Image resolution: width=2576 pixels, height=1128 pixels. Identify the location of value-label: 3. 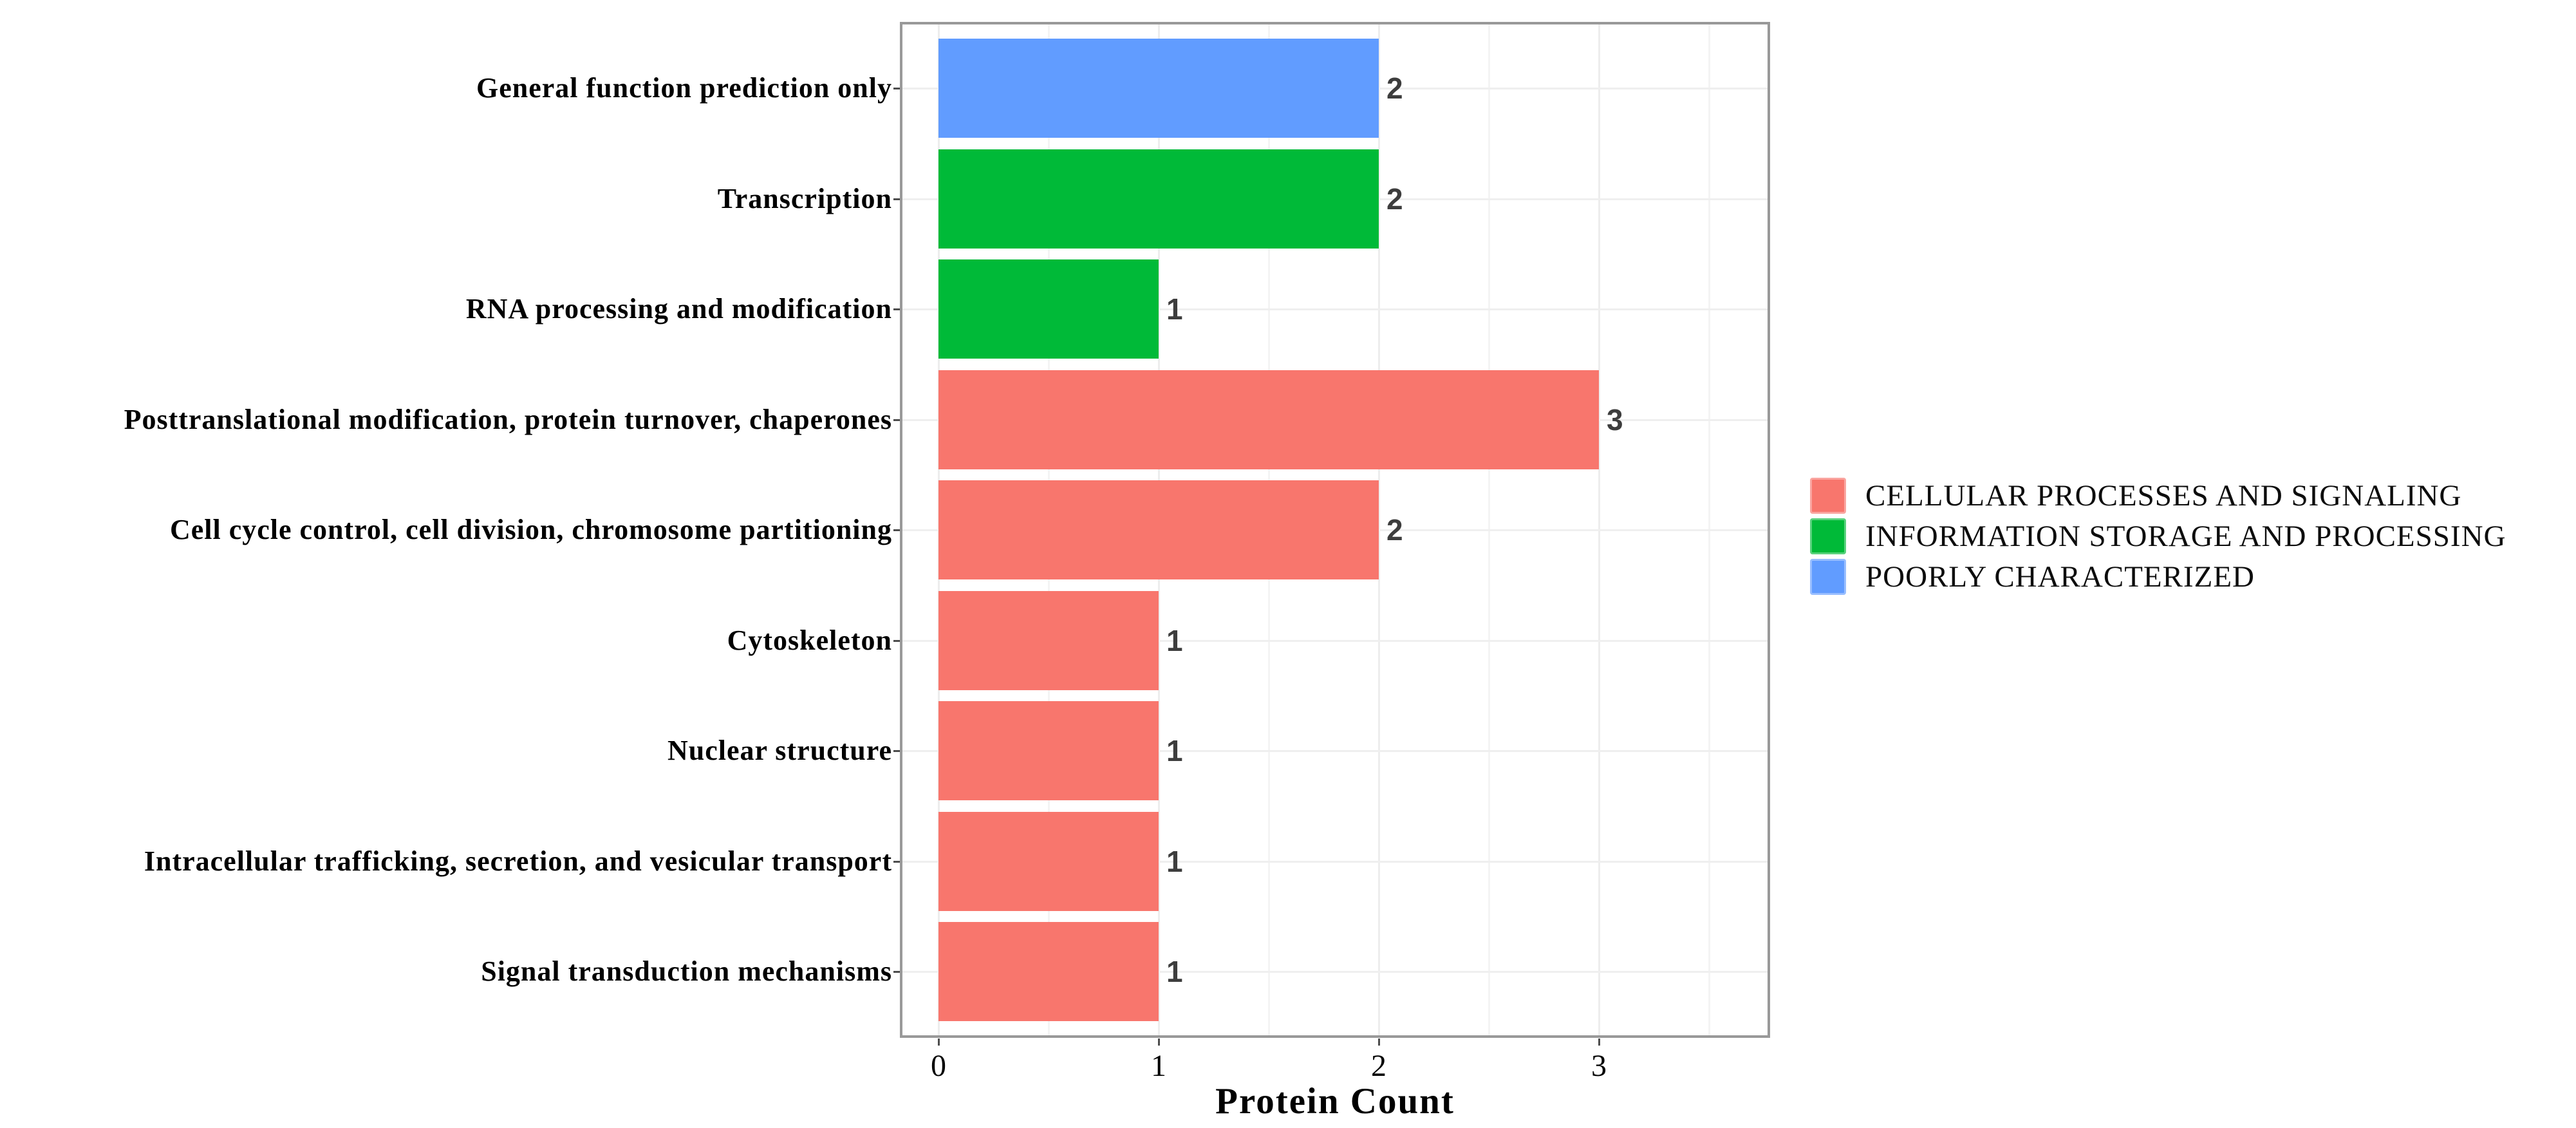
(1615, 419).